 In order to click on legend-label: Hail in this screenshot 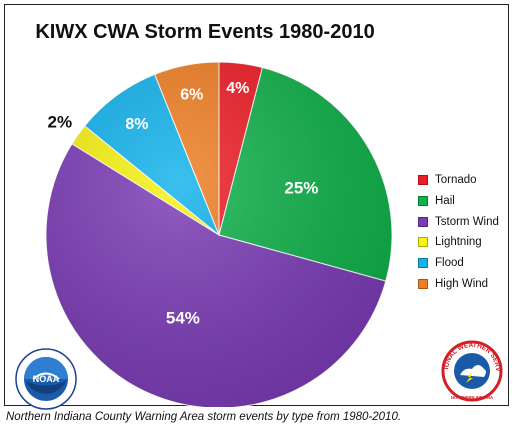, I will do `click(445, 201)`.